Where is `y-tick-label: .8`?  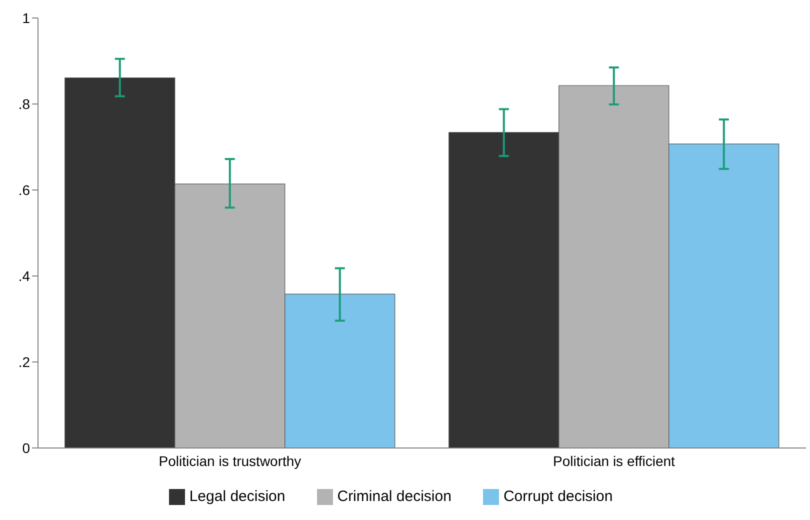 y-tick-label: .8 is located at coordinates (24, 104).